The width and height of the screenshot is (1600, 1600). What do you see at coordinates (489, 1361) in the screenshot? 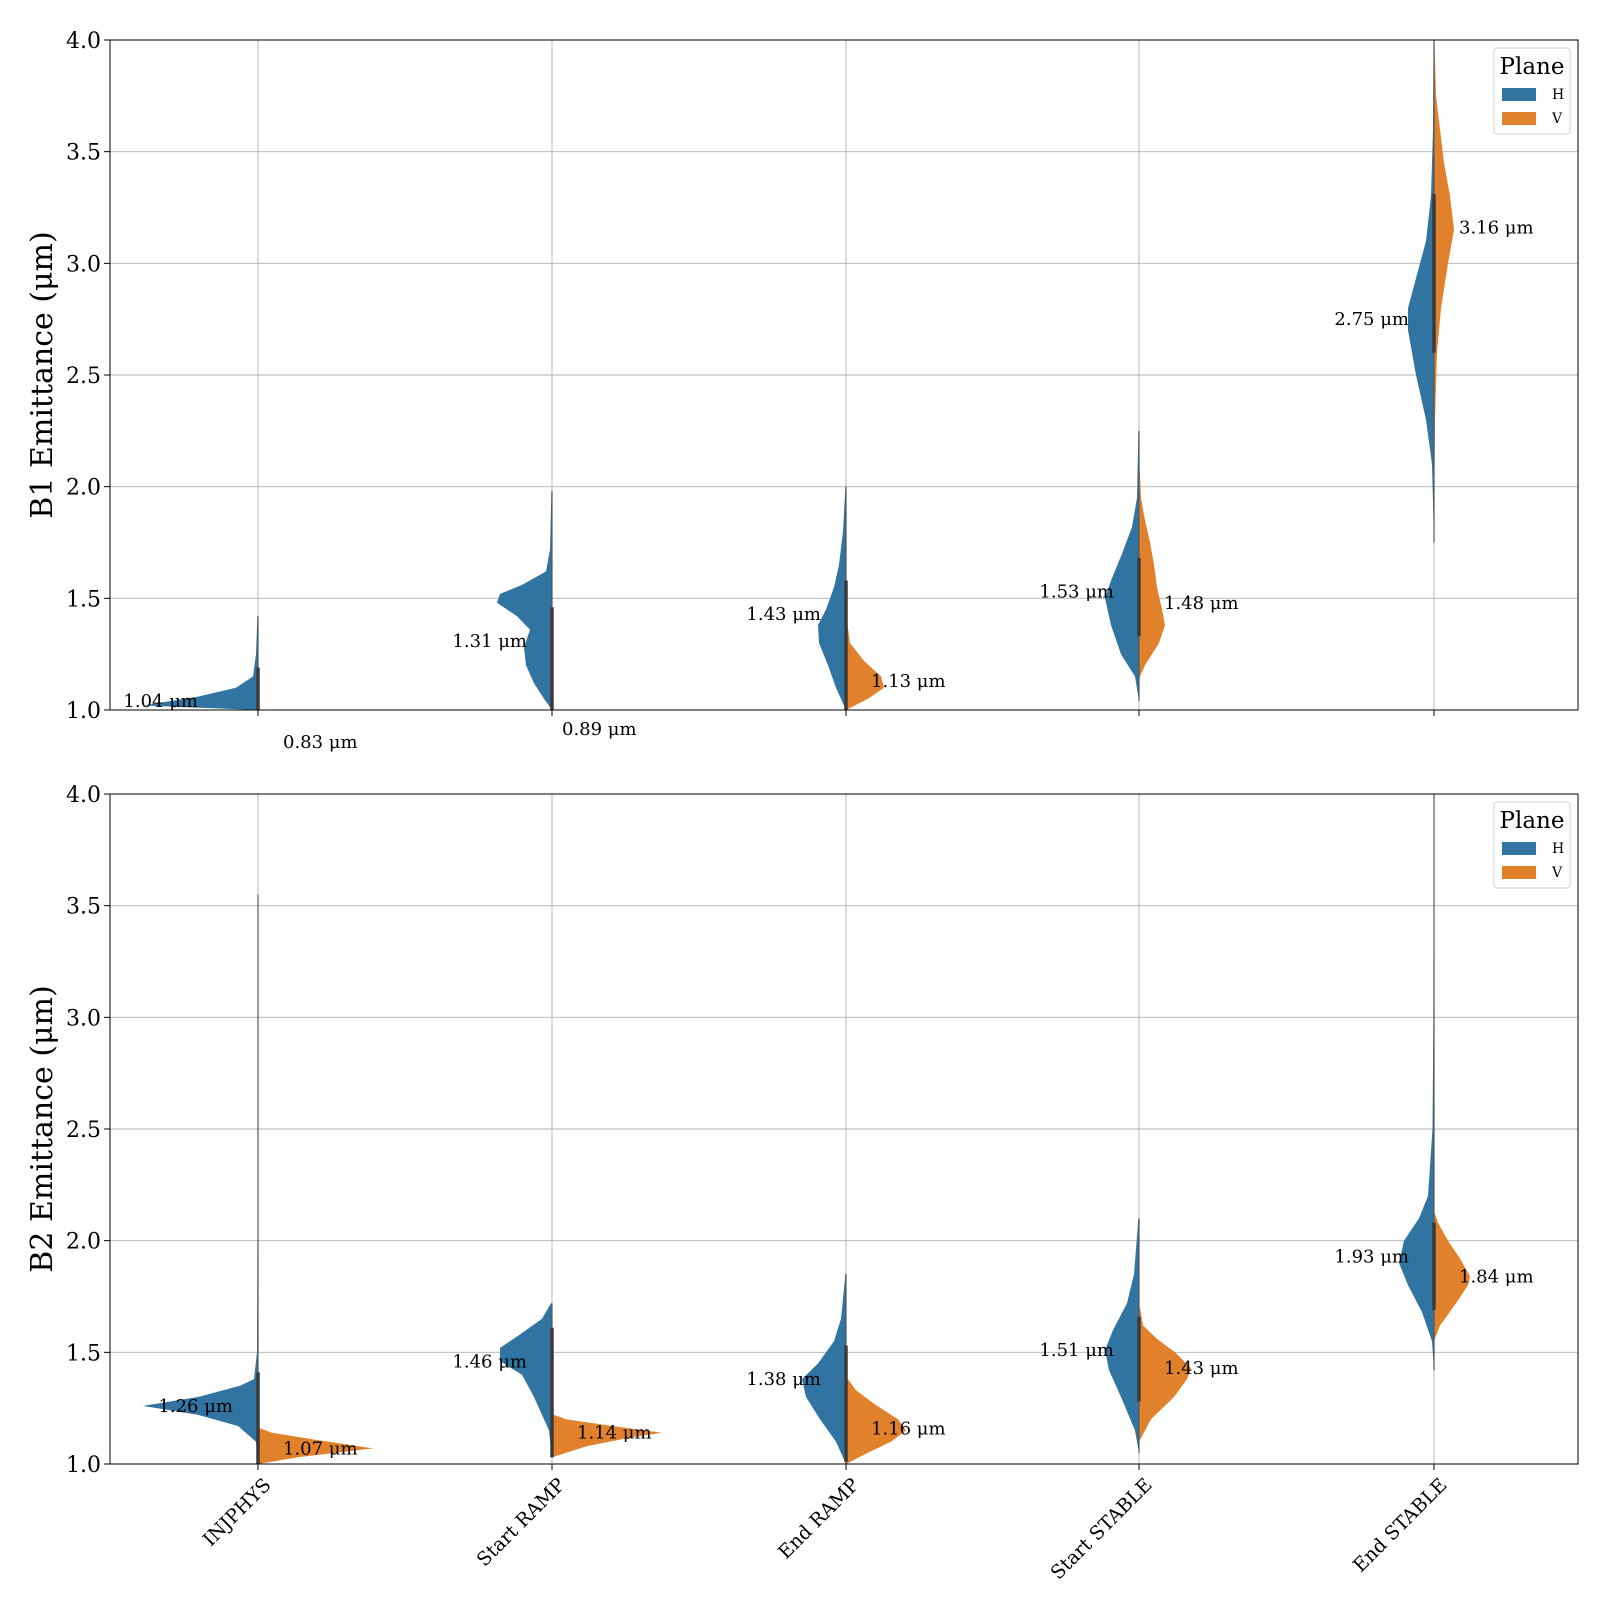
I see `median-label: 1.46 μm` at bounding box center [489, 1361].